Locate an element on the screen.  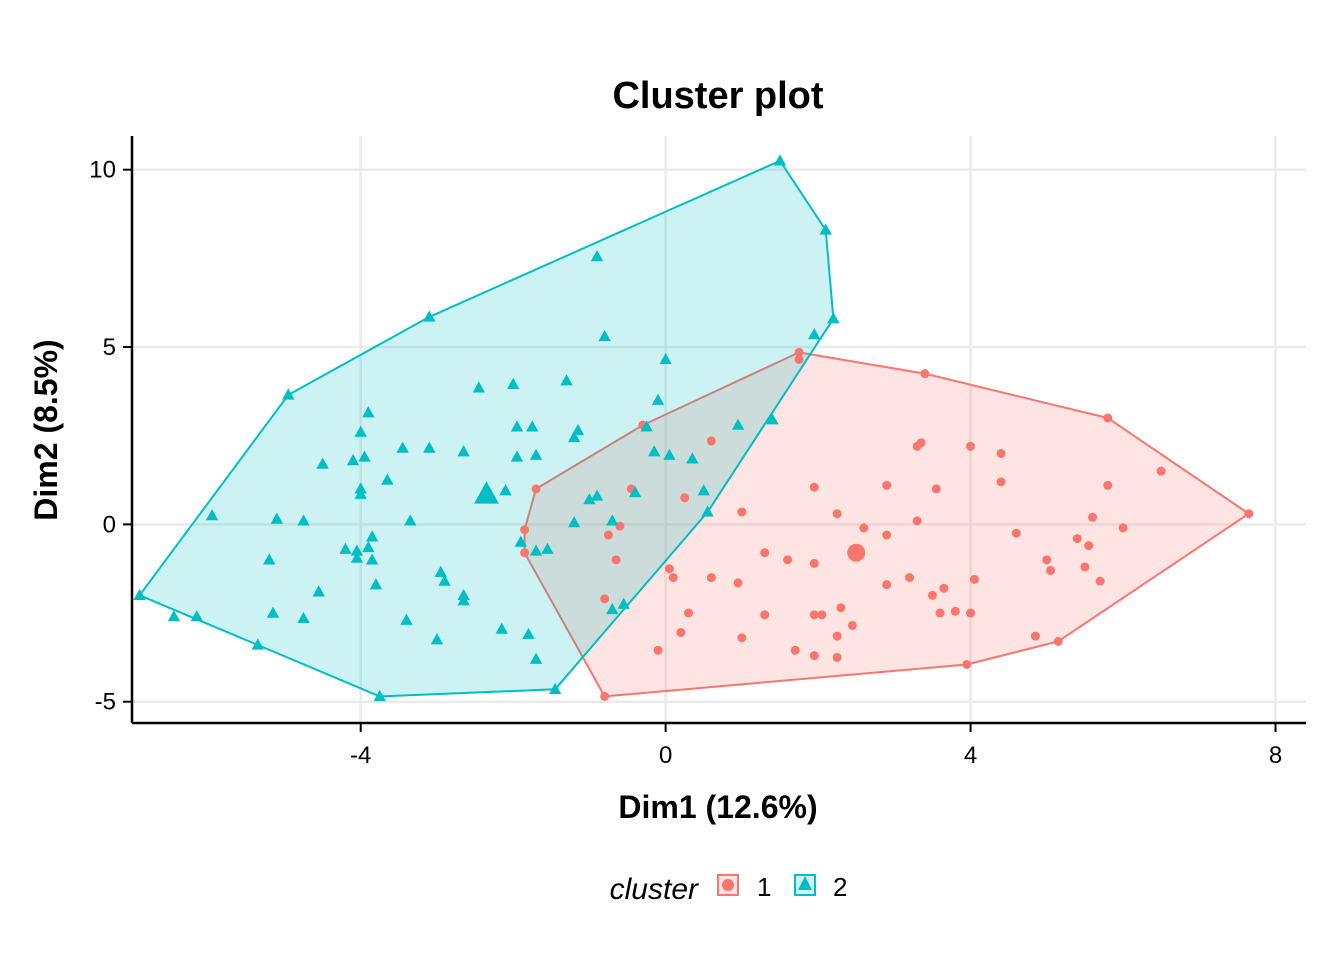
y-tick-label: 10 is located at coordinates (102, 170).